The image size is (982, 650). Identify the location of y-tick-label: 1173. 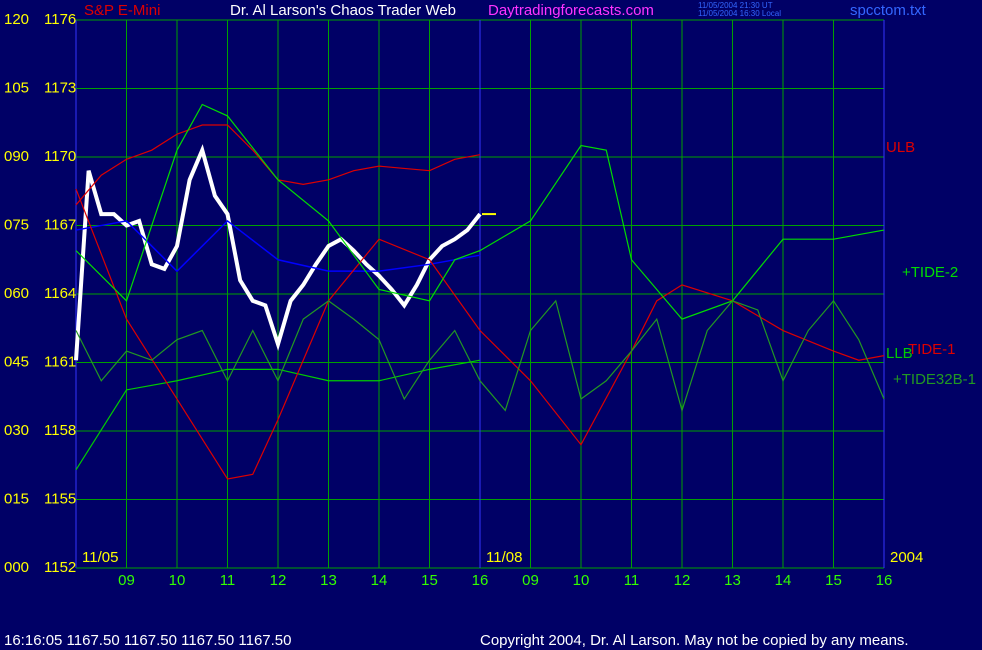
(60, 87).